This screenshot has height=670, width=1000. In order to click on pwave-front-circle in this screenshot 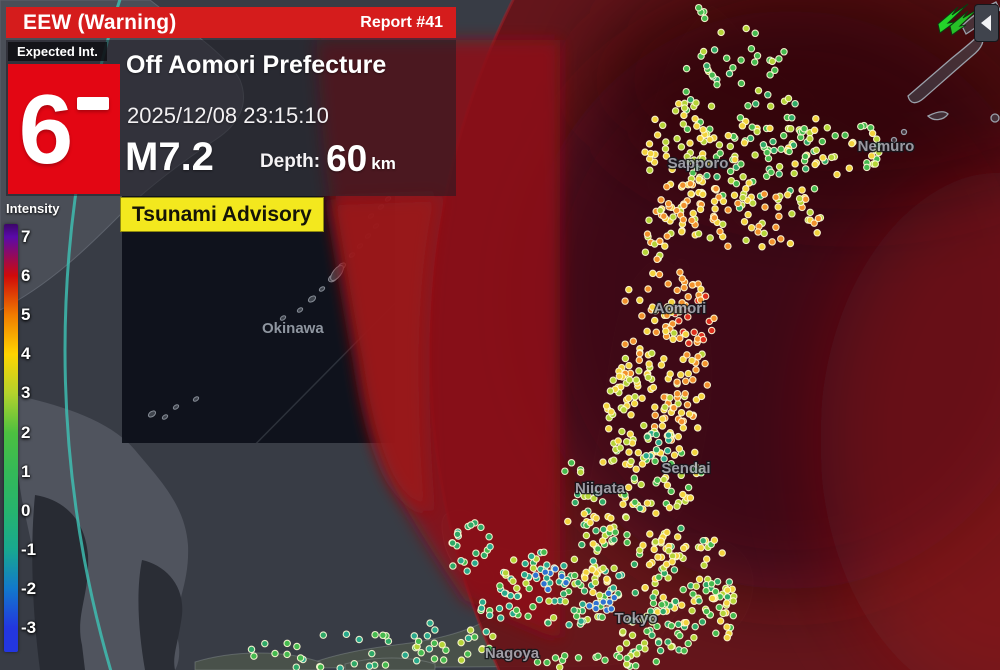, I will do `click(92, 335)`.